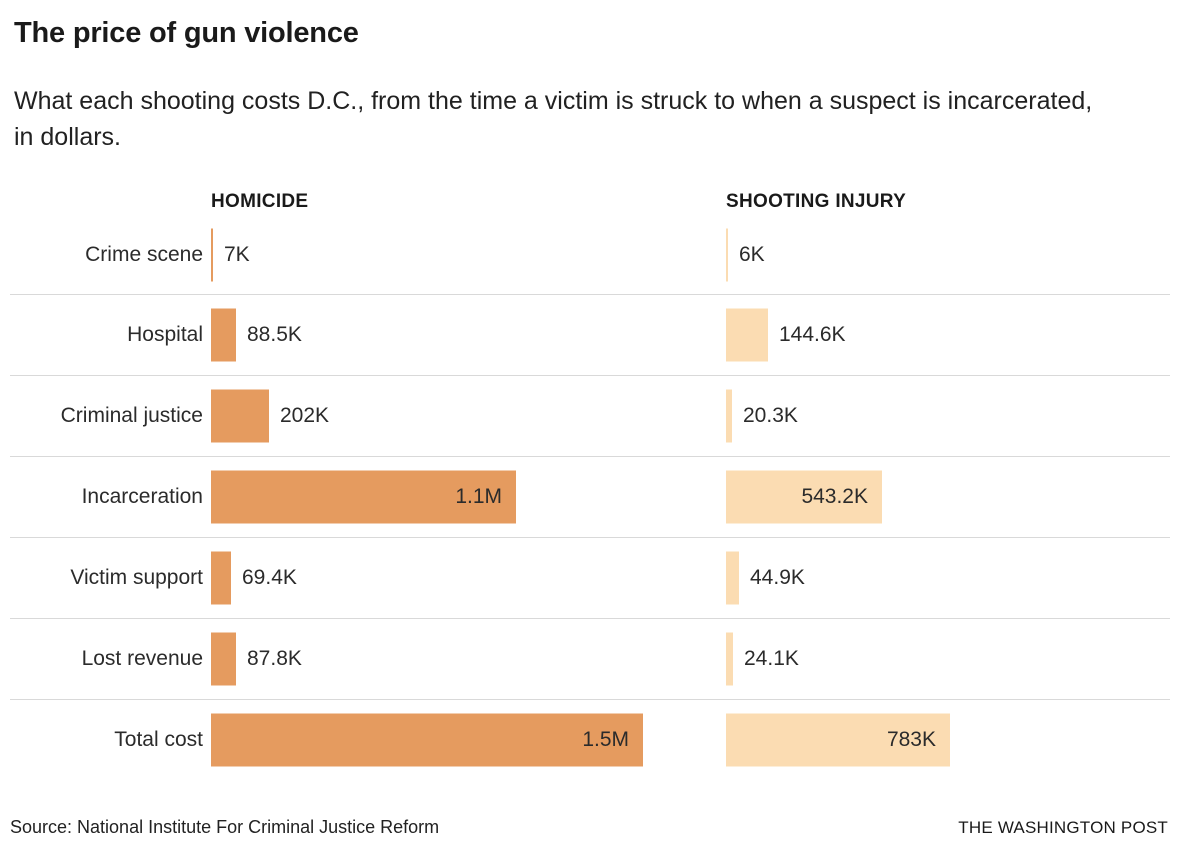  I want to click on shooting-injury-value: 44.9K, so click(777, 577).